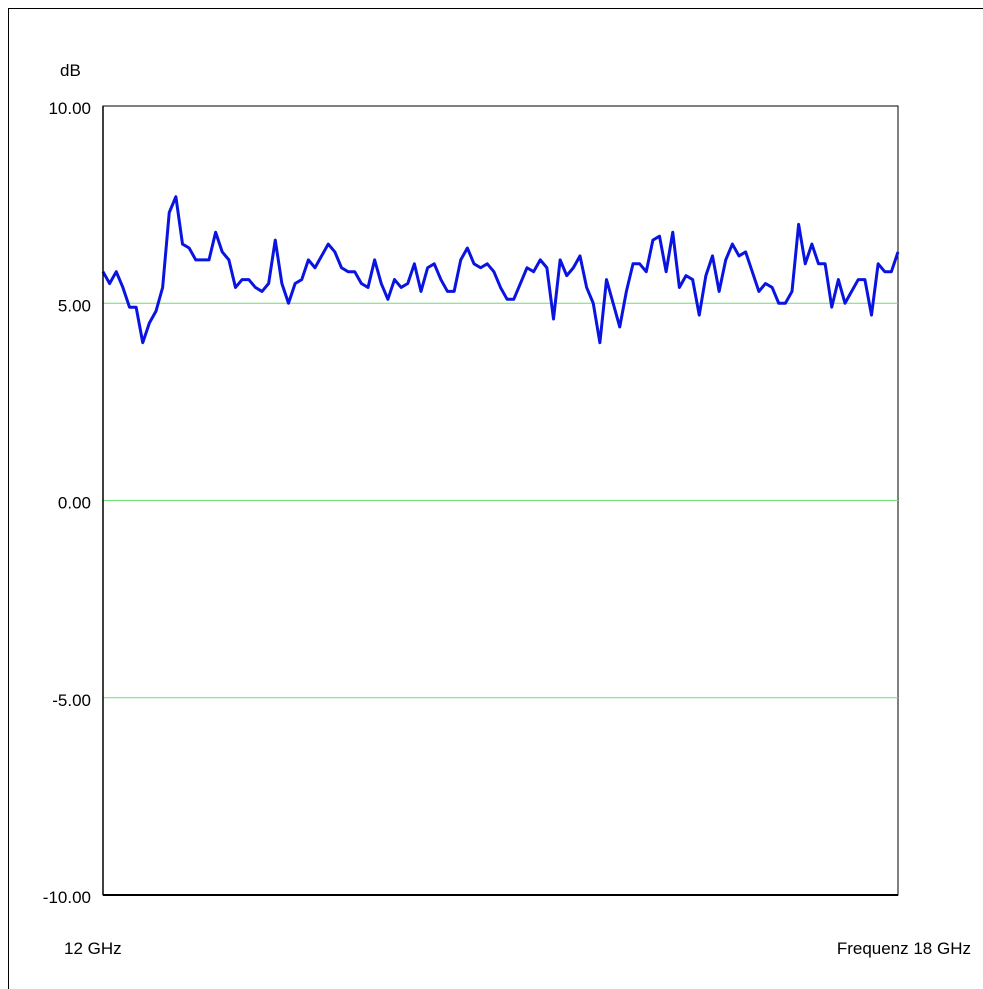  I want to click on y-tick-label: 0.00, so click(74, 503).